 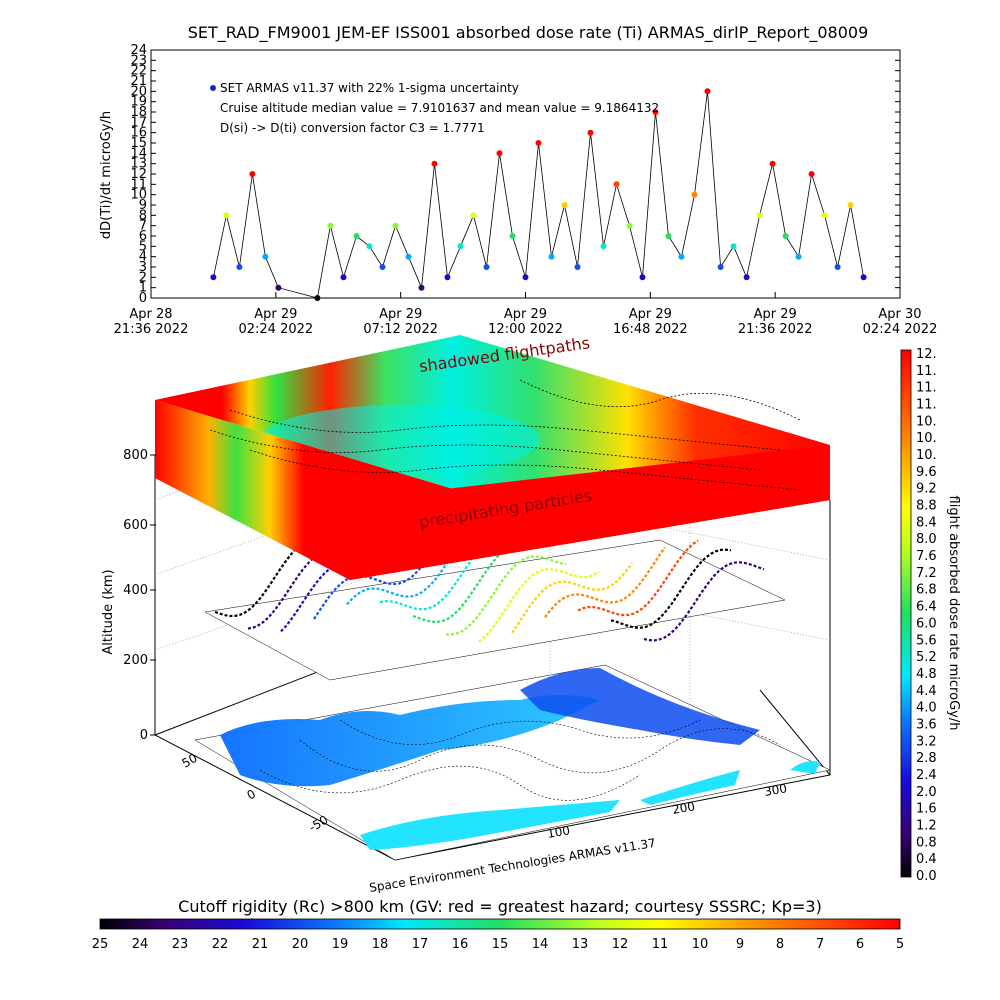 What do you see at coordinates (780, 944) in the screenshot?
I see `rigidity-colorbar-tick-label: 8` at bounding box center [780, 944].